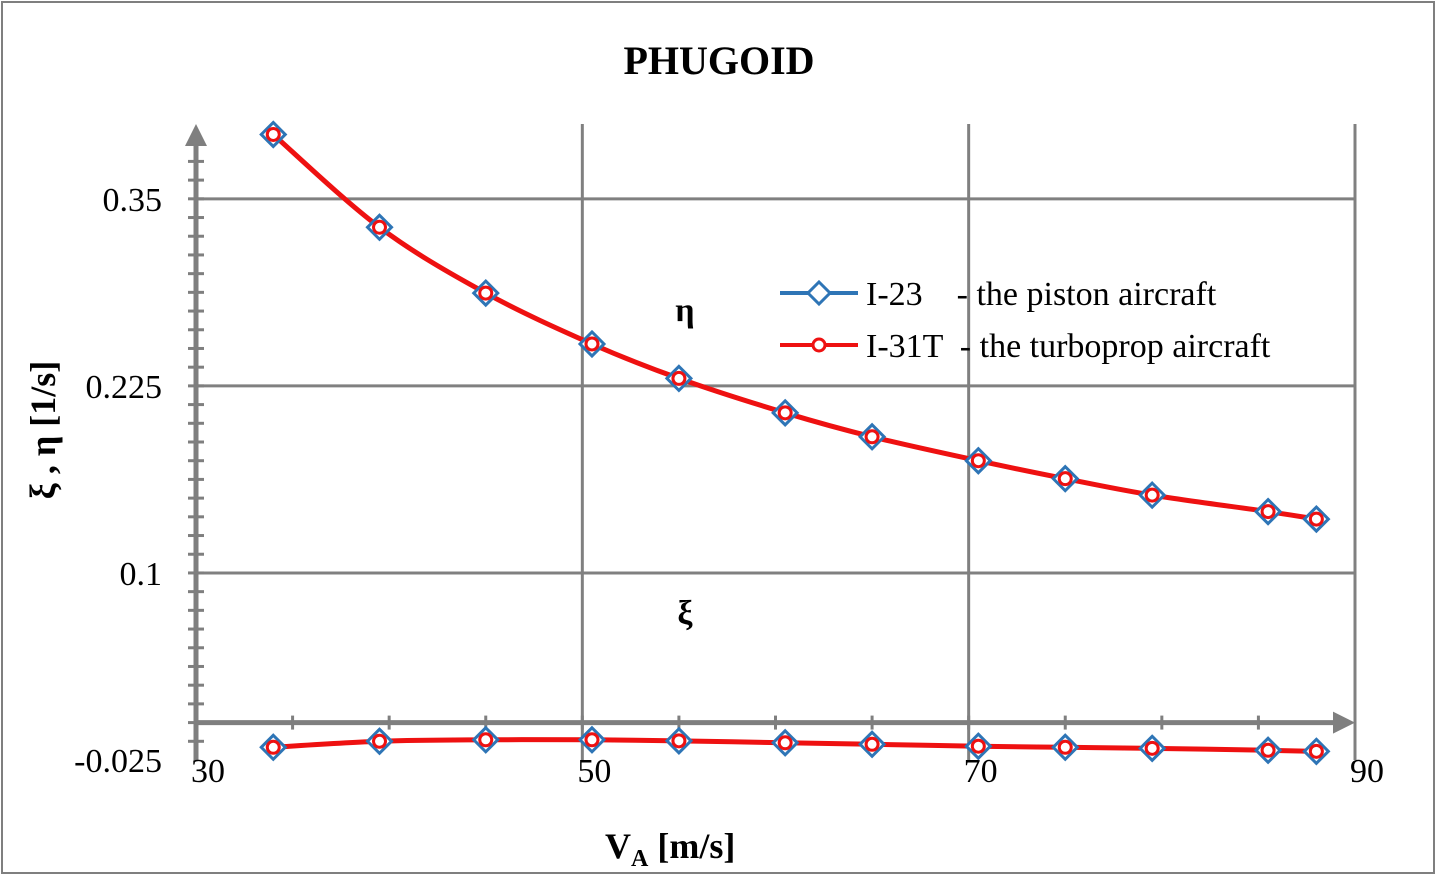 This screenshot has height=877, width=1438. What do you see at coordinates (594, 771) in the screenshot?
I see `x-tick-label: 50` at bounding box center [594, 771].